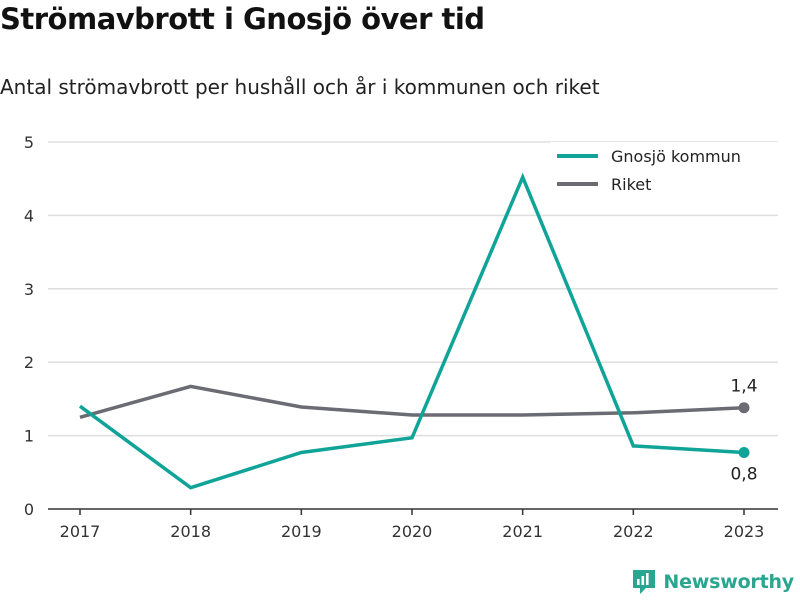 The image size is (800, 600). Describe the element at coordinates (301, 531) in the screenshot. I see `x-tick-label: 2019` at that location.